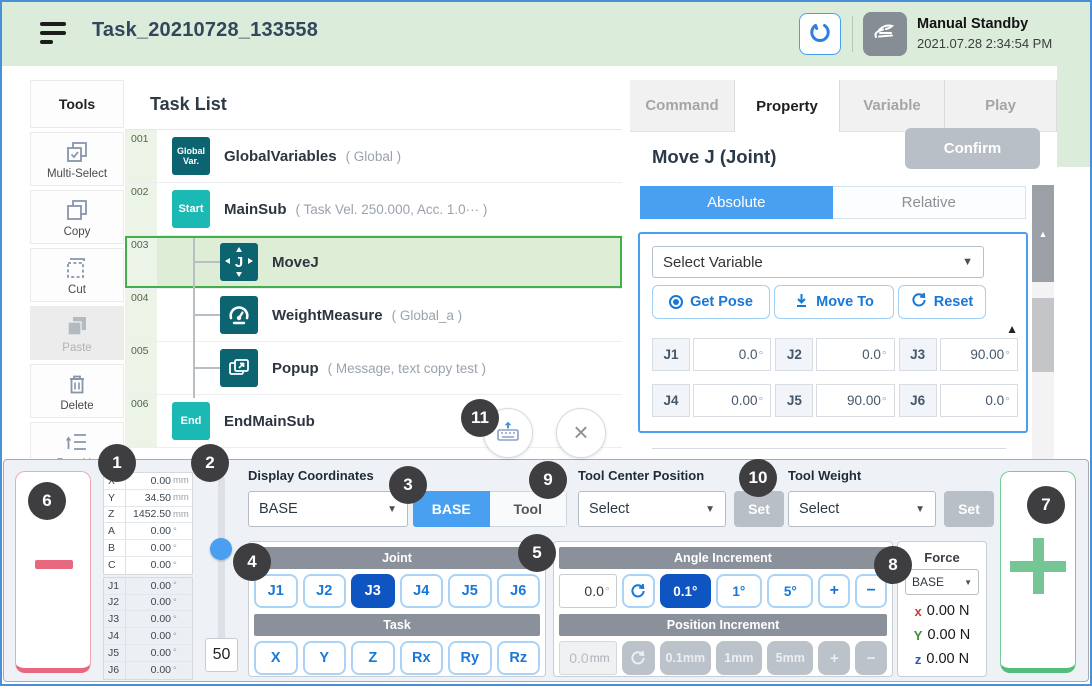  What do you see at coordinates (739, 591) in the screenshot?
I see `angle-1-button: 1°` at bounding box center [739, 591].